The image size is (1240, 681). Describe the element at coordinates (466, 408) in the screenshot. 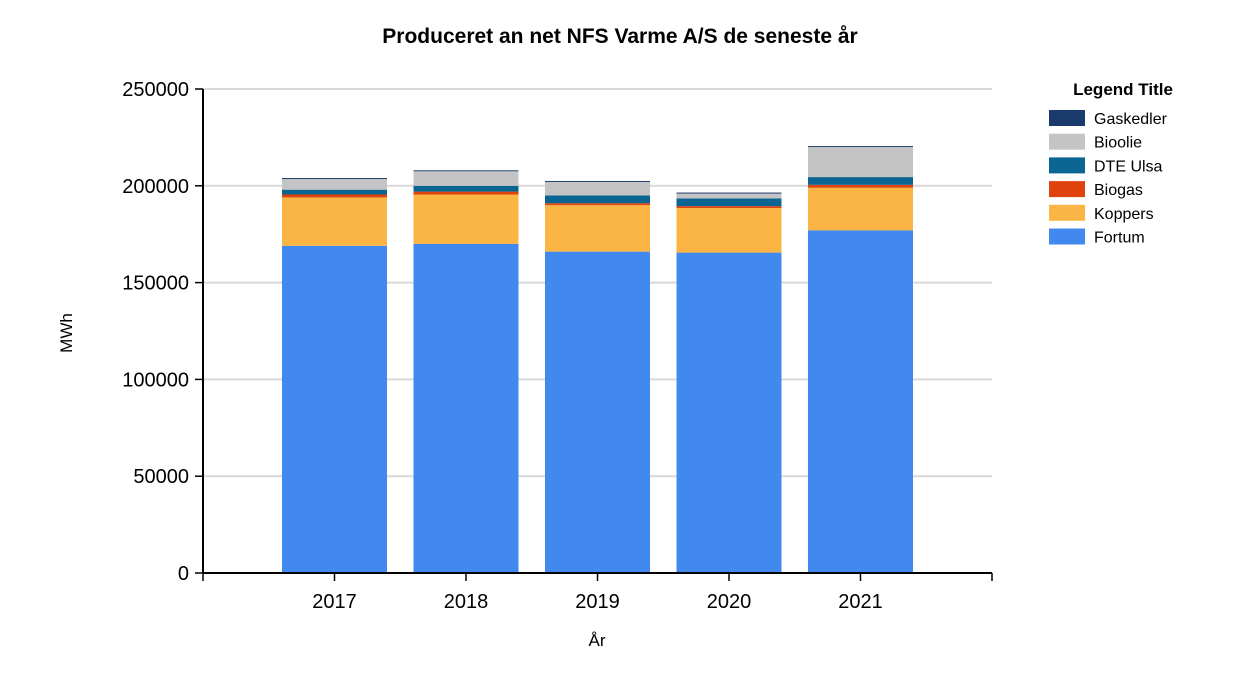

I see `bar-segment-fortum-2018` at that location.